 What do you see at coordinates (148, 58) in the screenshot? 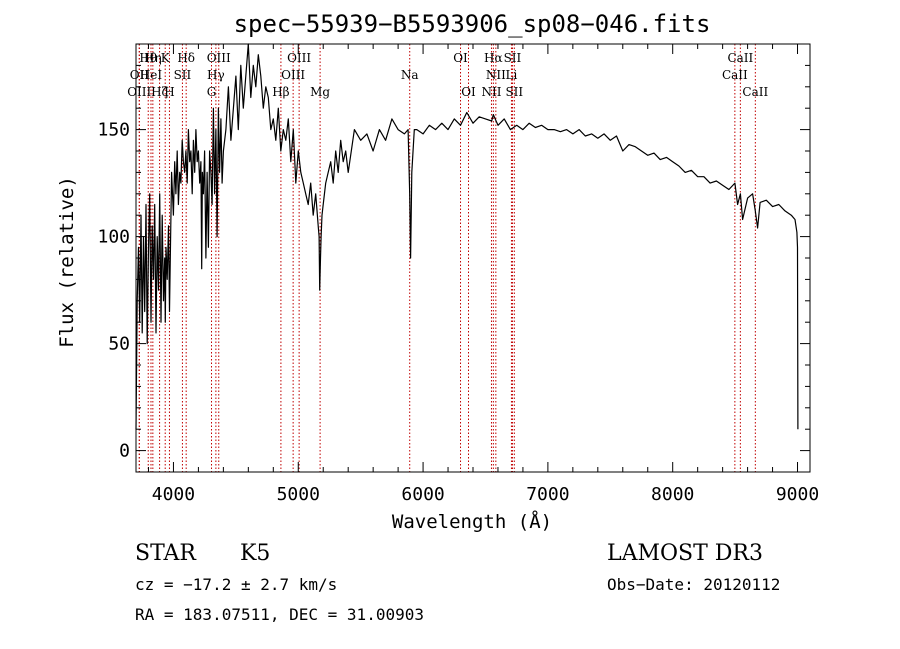
I see `line-label-0: Hθ` at bounding box center [148, 58].